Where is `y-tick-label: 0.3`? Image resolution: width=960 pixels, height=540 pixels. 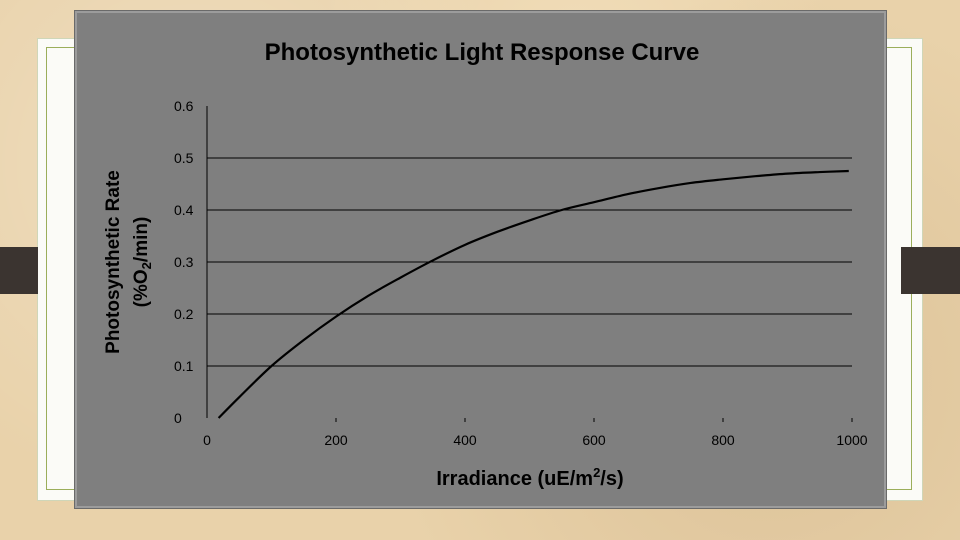
y-tick-label: 0.3 is located at coordinates (184, 262).